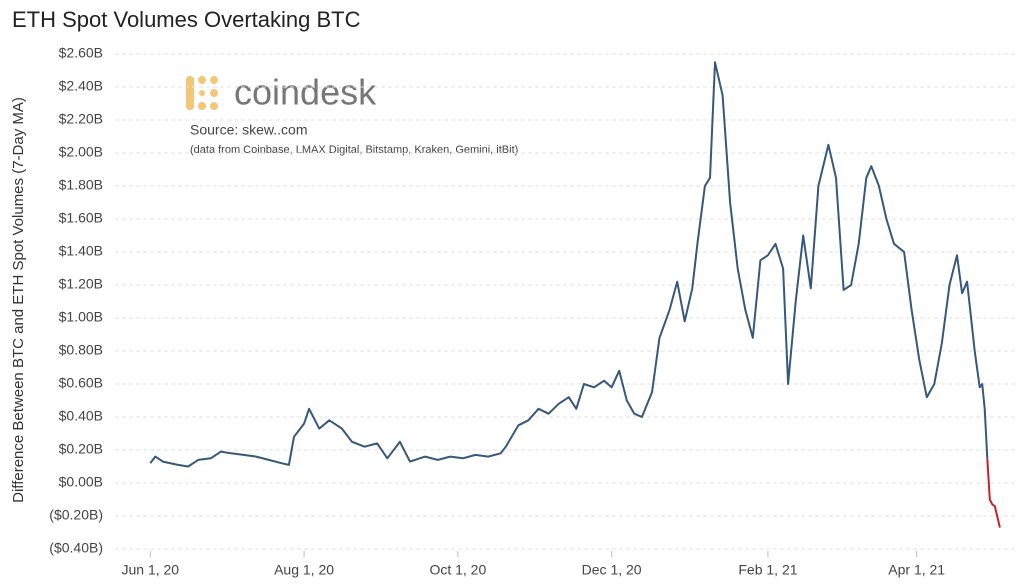 This screenshot has height=587, width=1024. Describe the element at coordinates (81, 482) in the screenshot. I see `y-tick-label: $0.00B` at that location.